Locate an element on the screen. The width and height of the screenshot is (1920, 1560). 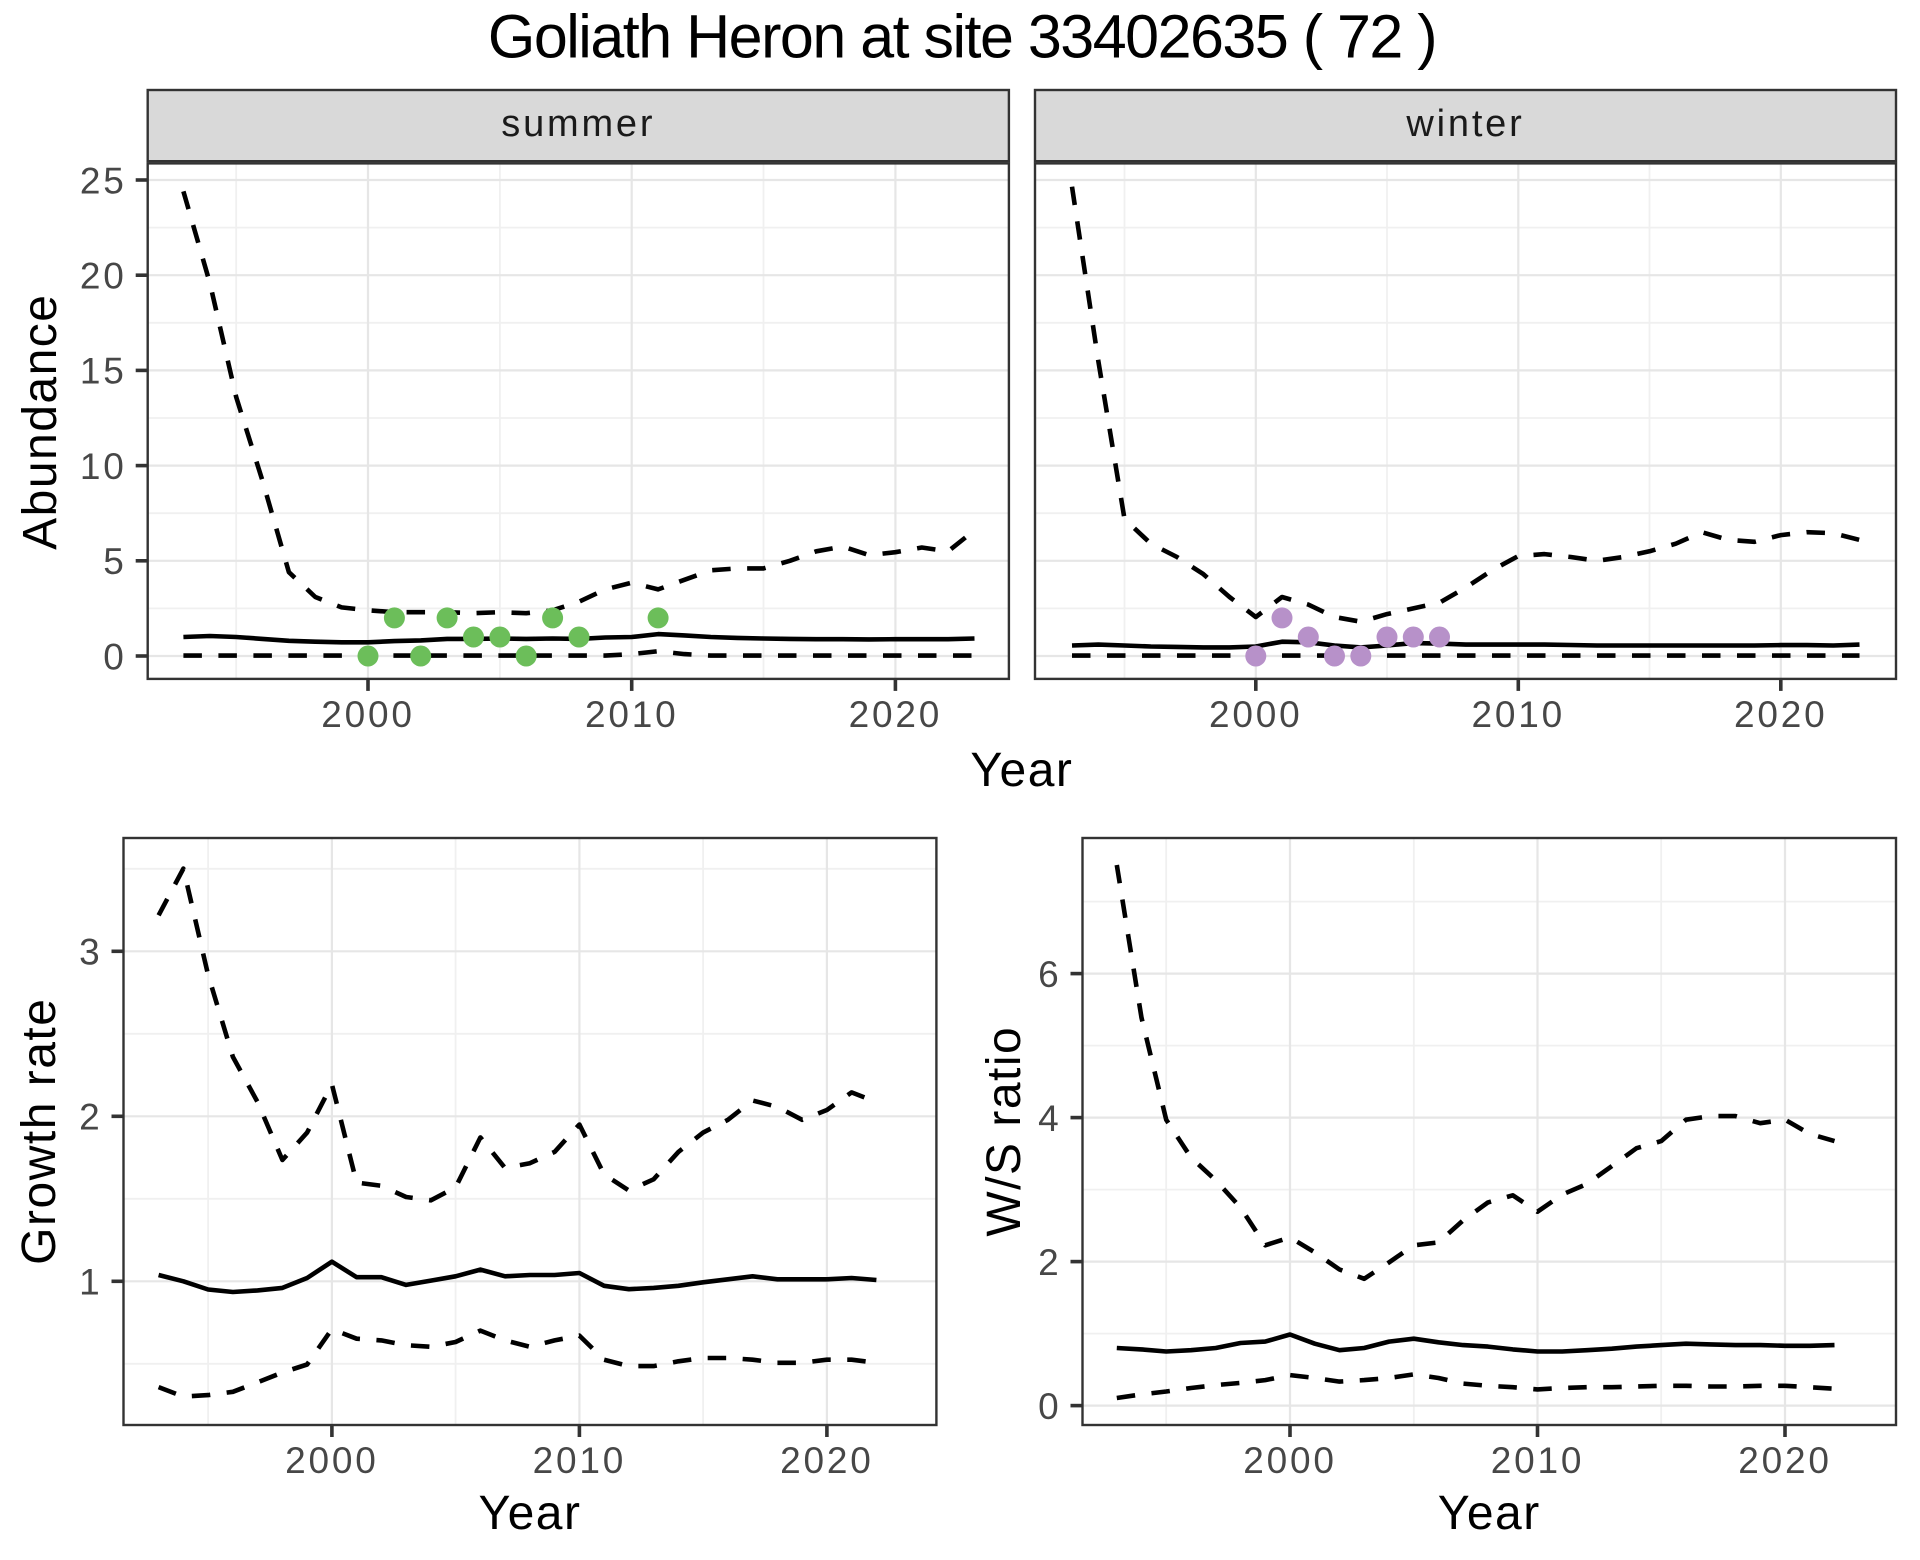
svg-text: 25 is located at coordinates (103, 180).